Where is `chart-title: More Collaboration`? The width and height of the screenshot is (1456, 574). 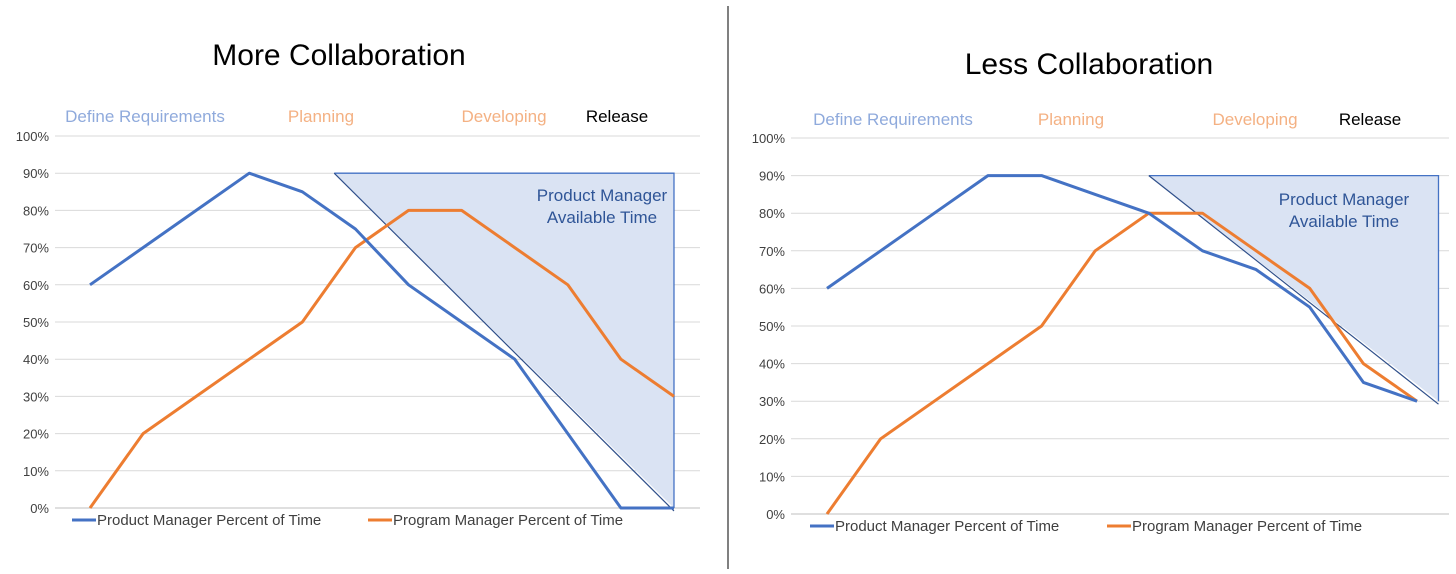 chart-title: More Collaboration is located at coordinates (338, 55).